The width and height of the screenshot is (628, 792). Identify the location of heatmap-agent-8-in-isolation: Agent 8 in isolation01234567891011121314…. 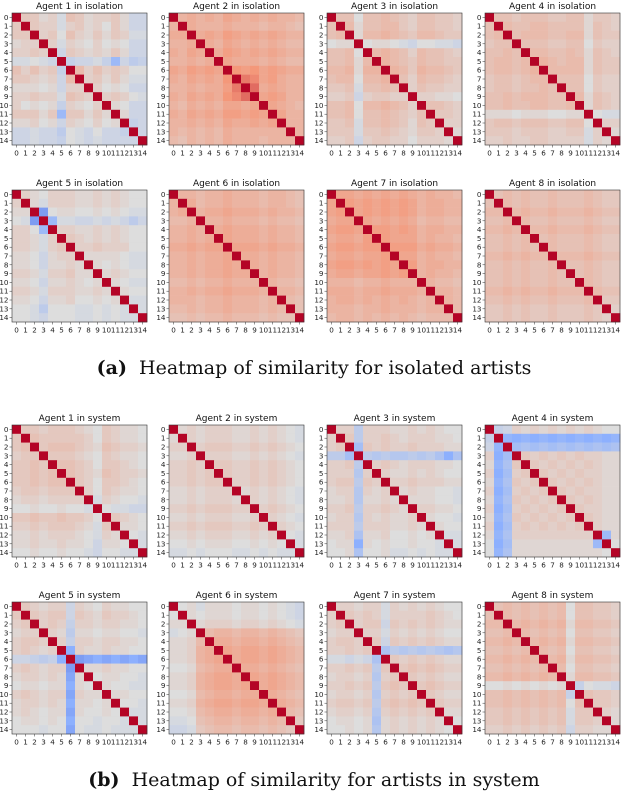
(546, 257).